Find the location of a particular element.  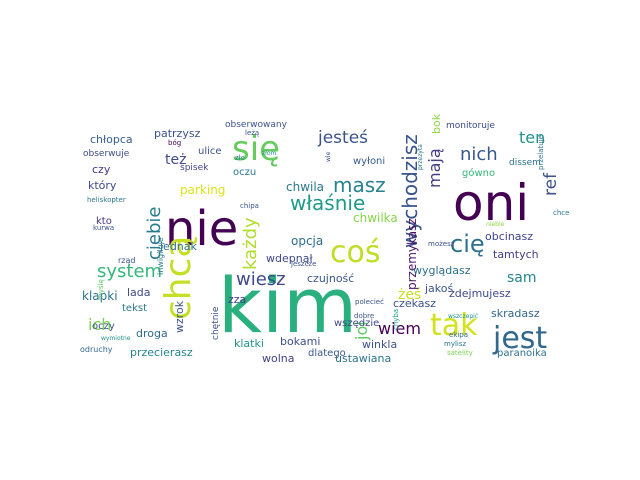

cloud-word: ustawiana is located at coordinates (363, 358).